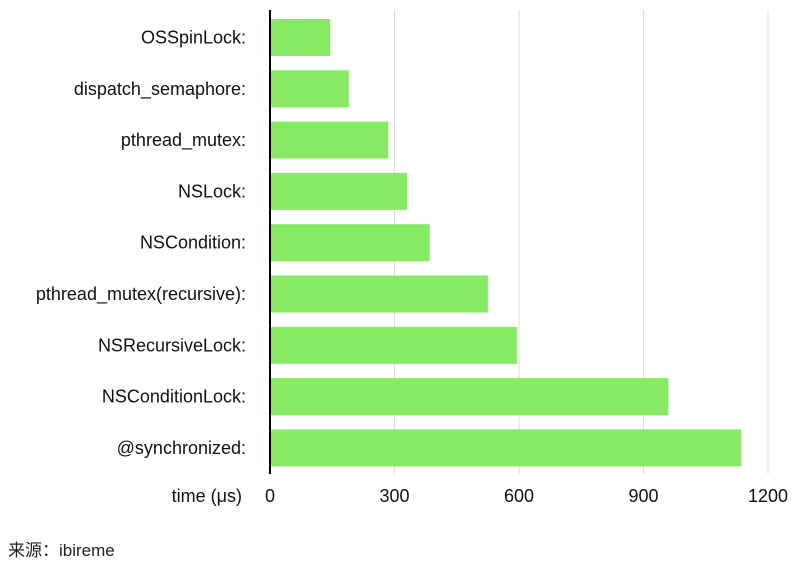  What do you see at coordinates (61, 550) in the screenshot?
I see `source-caption: 来源：ibireme` at bounding box center [61, 550].